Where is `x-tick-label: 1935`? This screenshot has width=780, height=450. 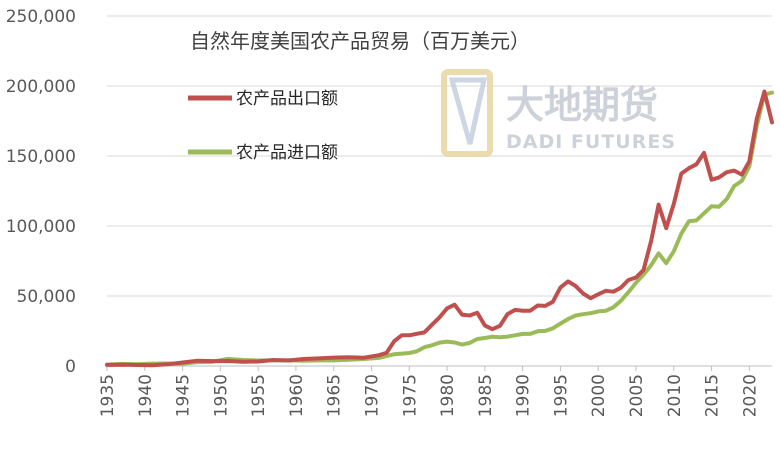 x-tick-label: 1935 is located at coordinates (108, 395).